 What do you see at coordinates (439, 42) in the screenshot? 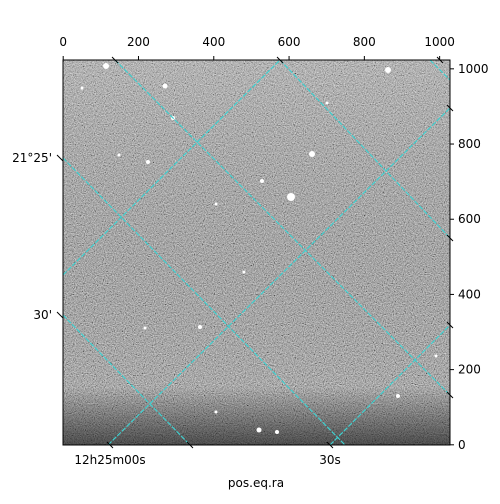
I see `x-tick-label: 1000` at bounding box center [439, 42].